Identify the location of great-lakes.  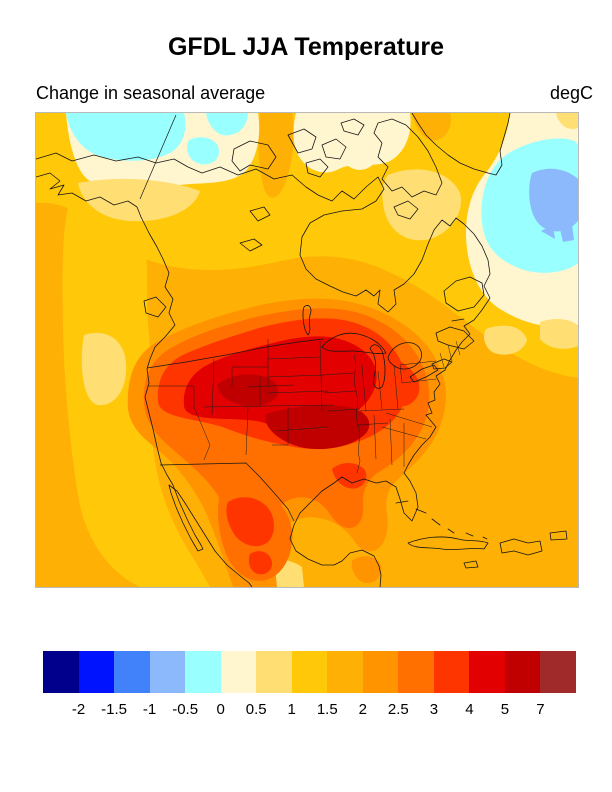
(387, 360).